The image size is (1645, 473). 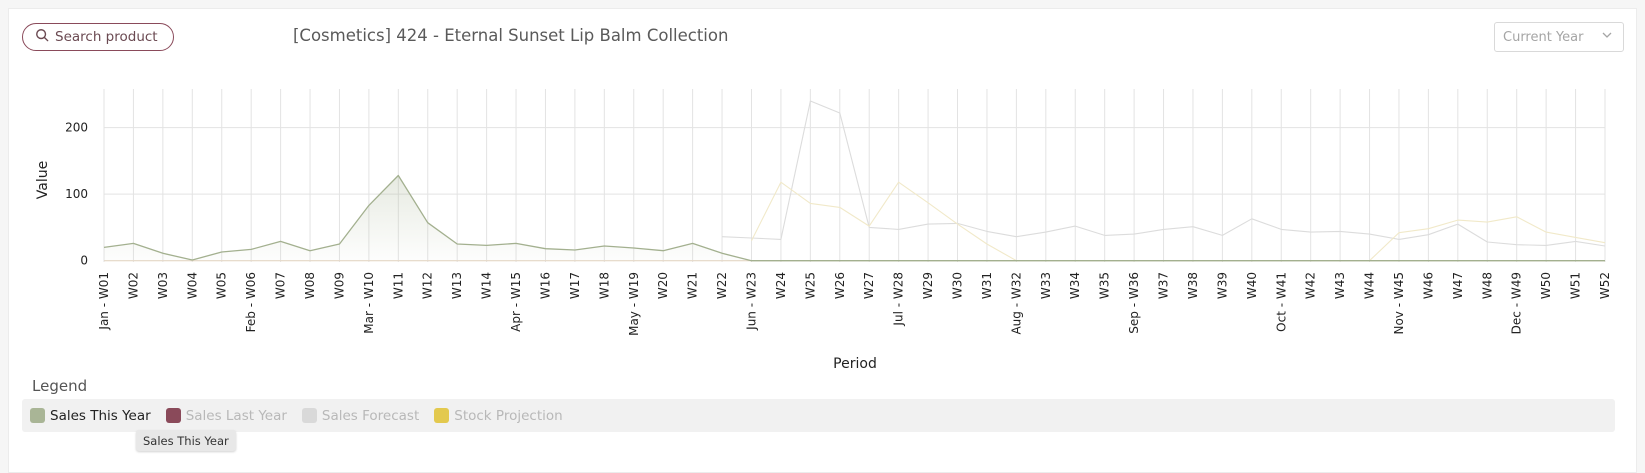 I want to click on x-tick-label: W18, so click(x=604, y=285).